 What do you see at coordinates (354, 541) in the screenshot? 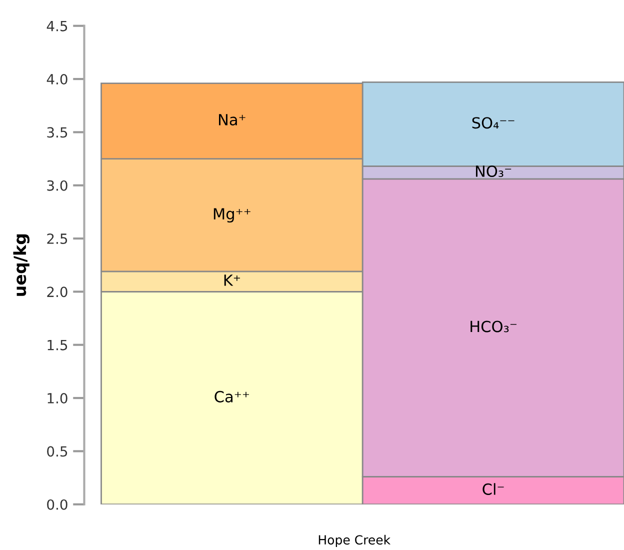
I see `x-axis-title: Hope Creek` at bounding box center [354, 541].